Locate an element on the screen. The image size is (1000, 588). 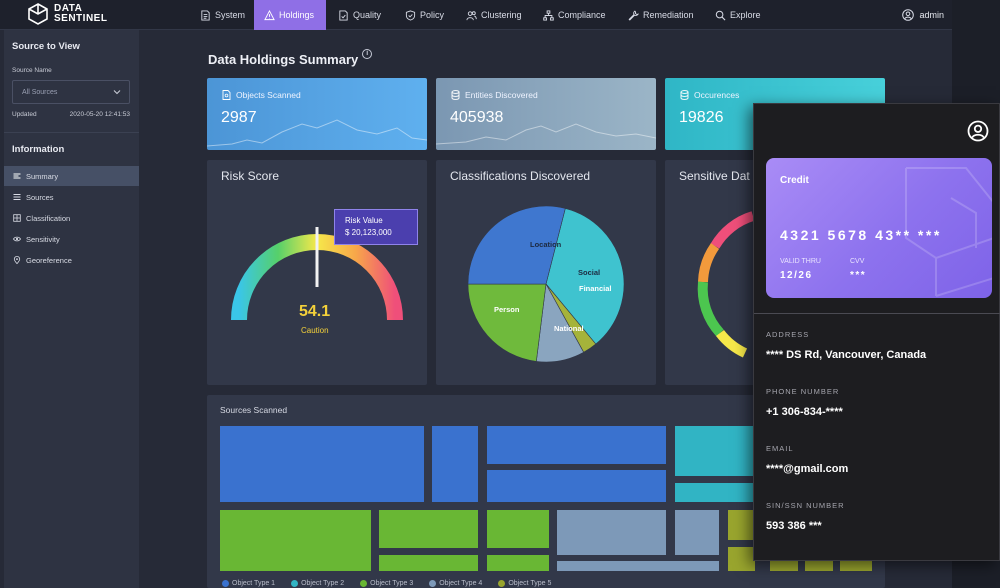
stat-value: 405938 is located at coordinates (477, 117).